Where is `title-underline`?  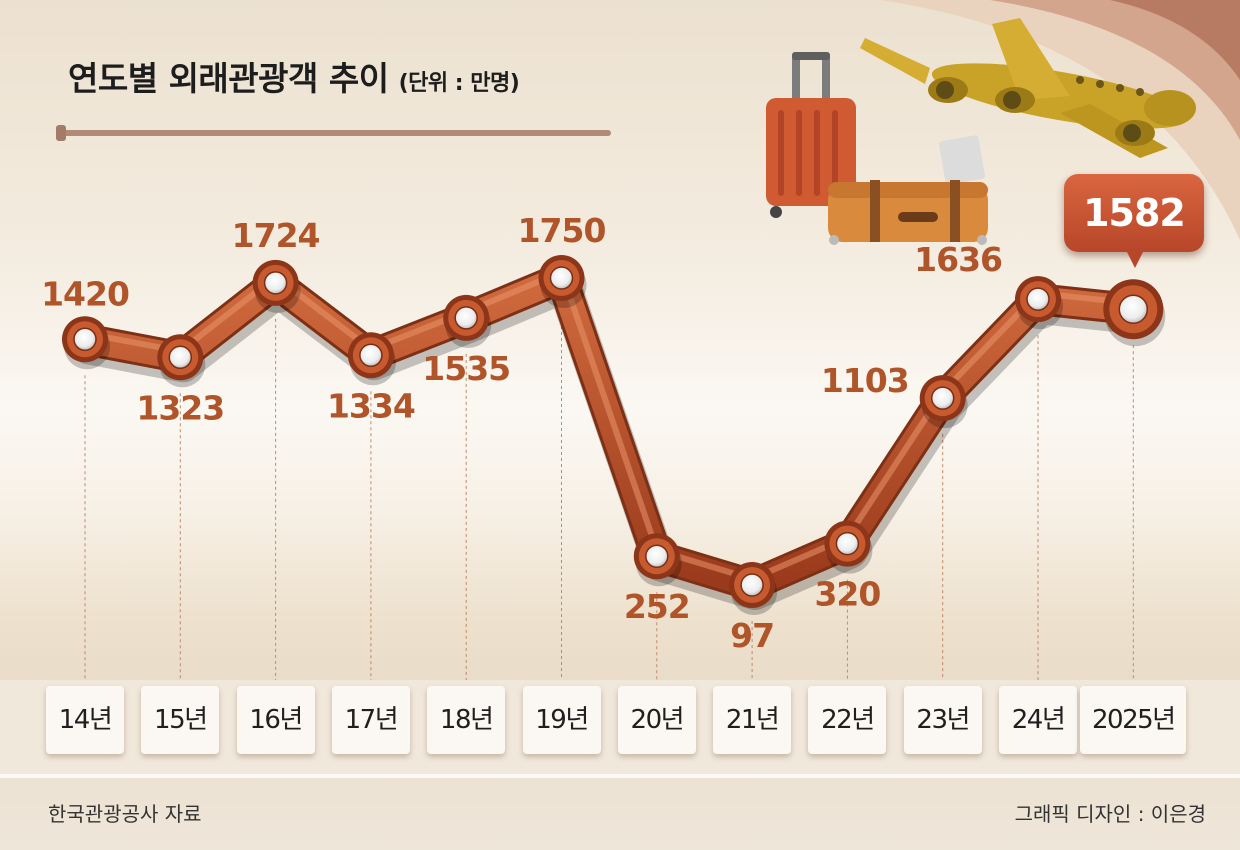 title-underline is located at coordinates (333, 133).